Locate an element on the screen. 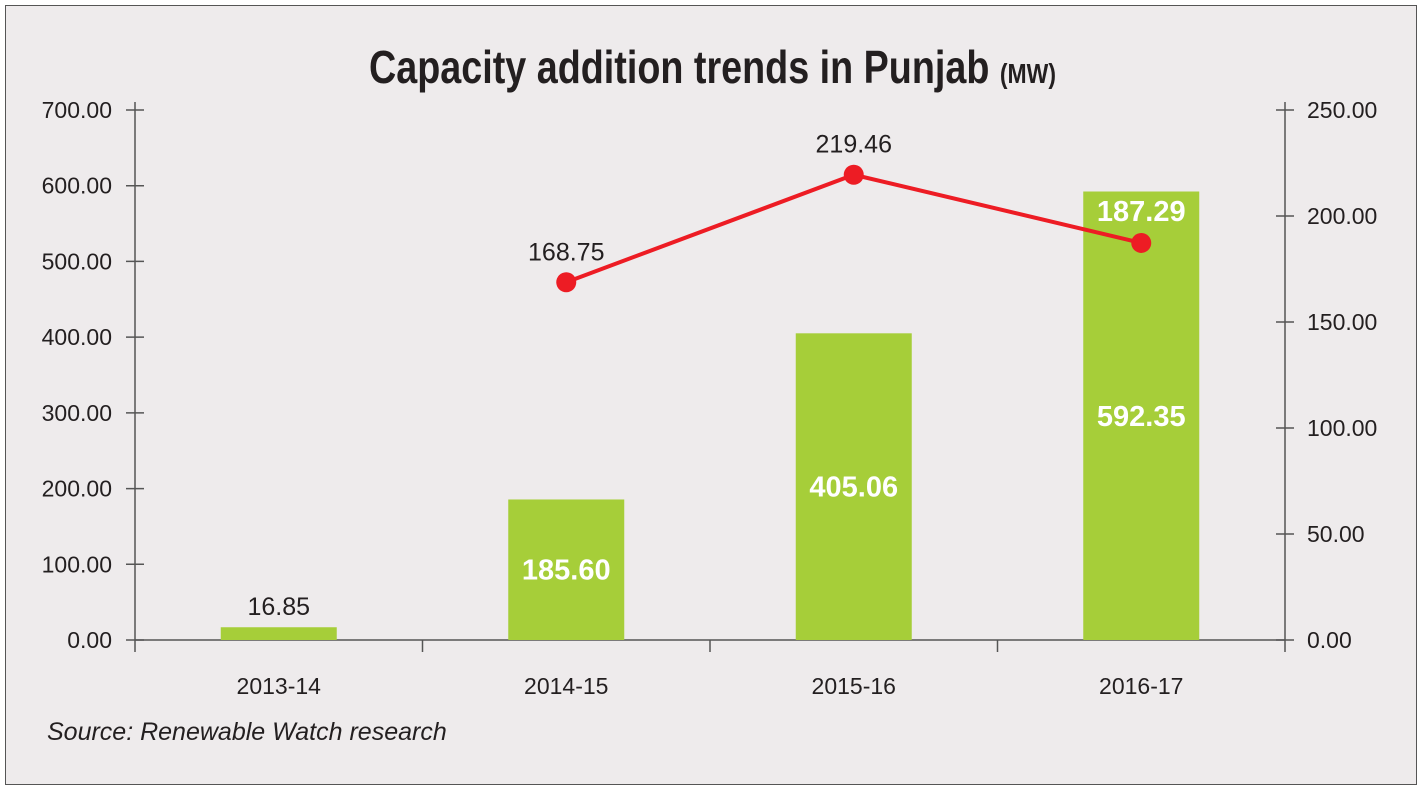 The image size is (1425, 792). line-value-label: 187.29 is located at coordinates (1141, 212).